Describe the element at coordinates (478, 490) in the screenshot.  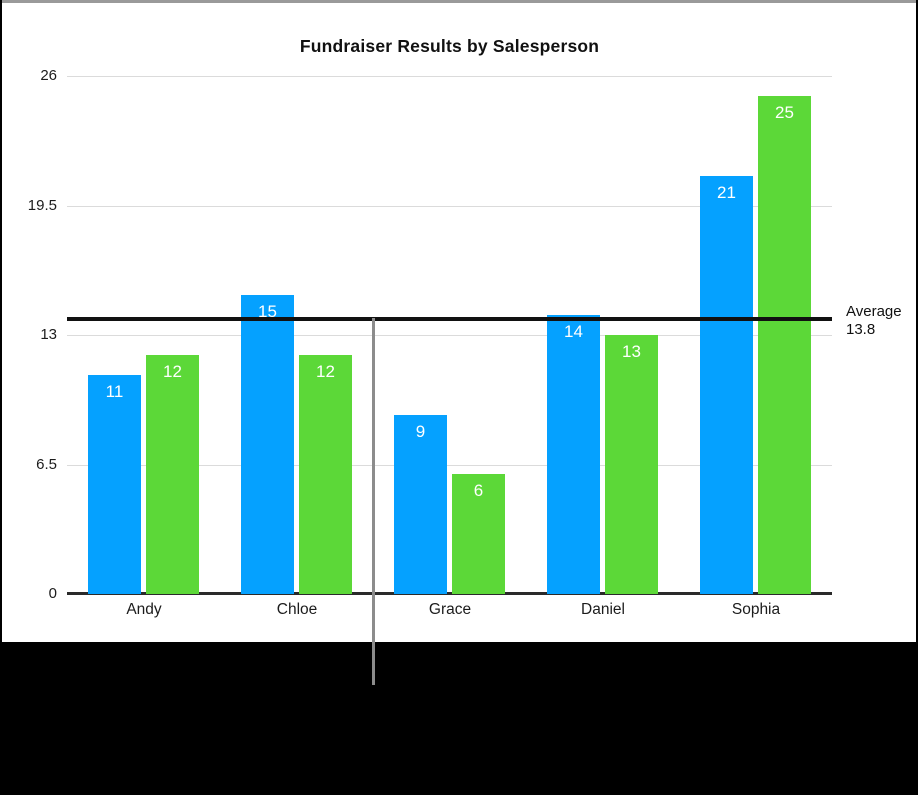
I see `bar-value-label: 6` at that location.